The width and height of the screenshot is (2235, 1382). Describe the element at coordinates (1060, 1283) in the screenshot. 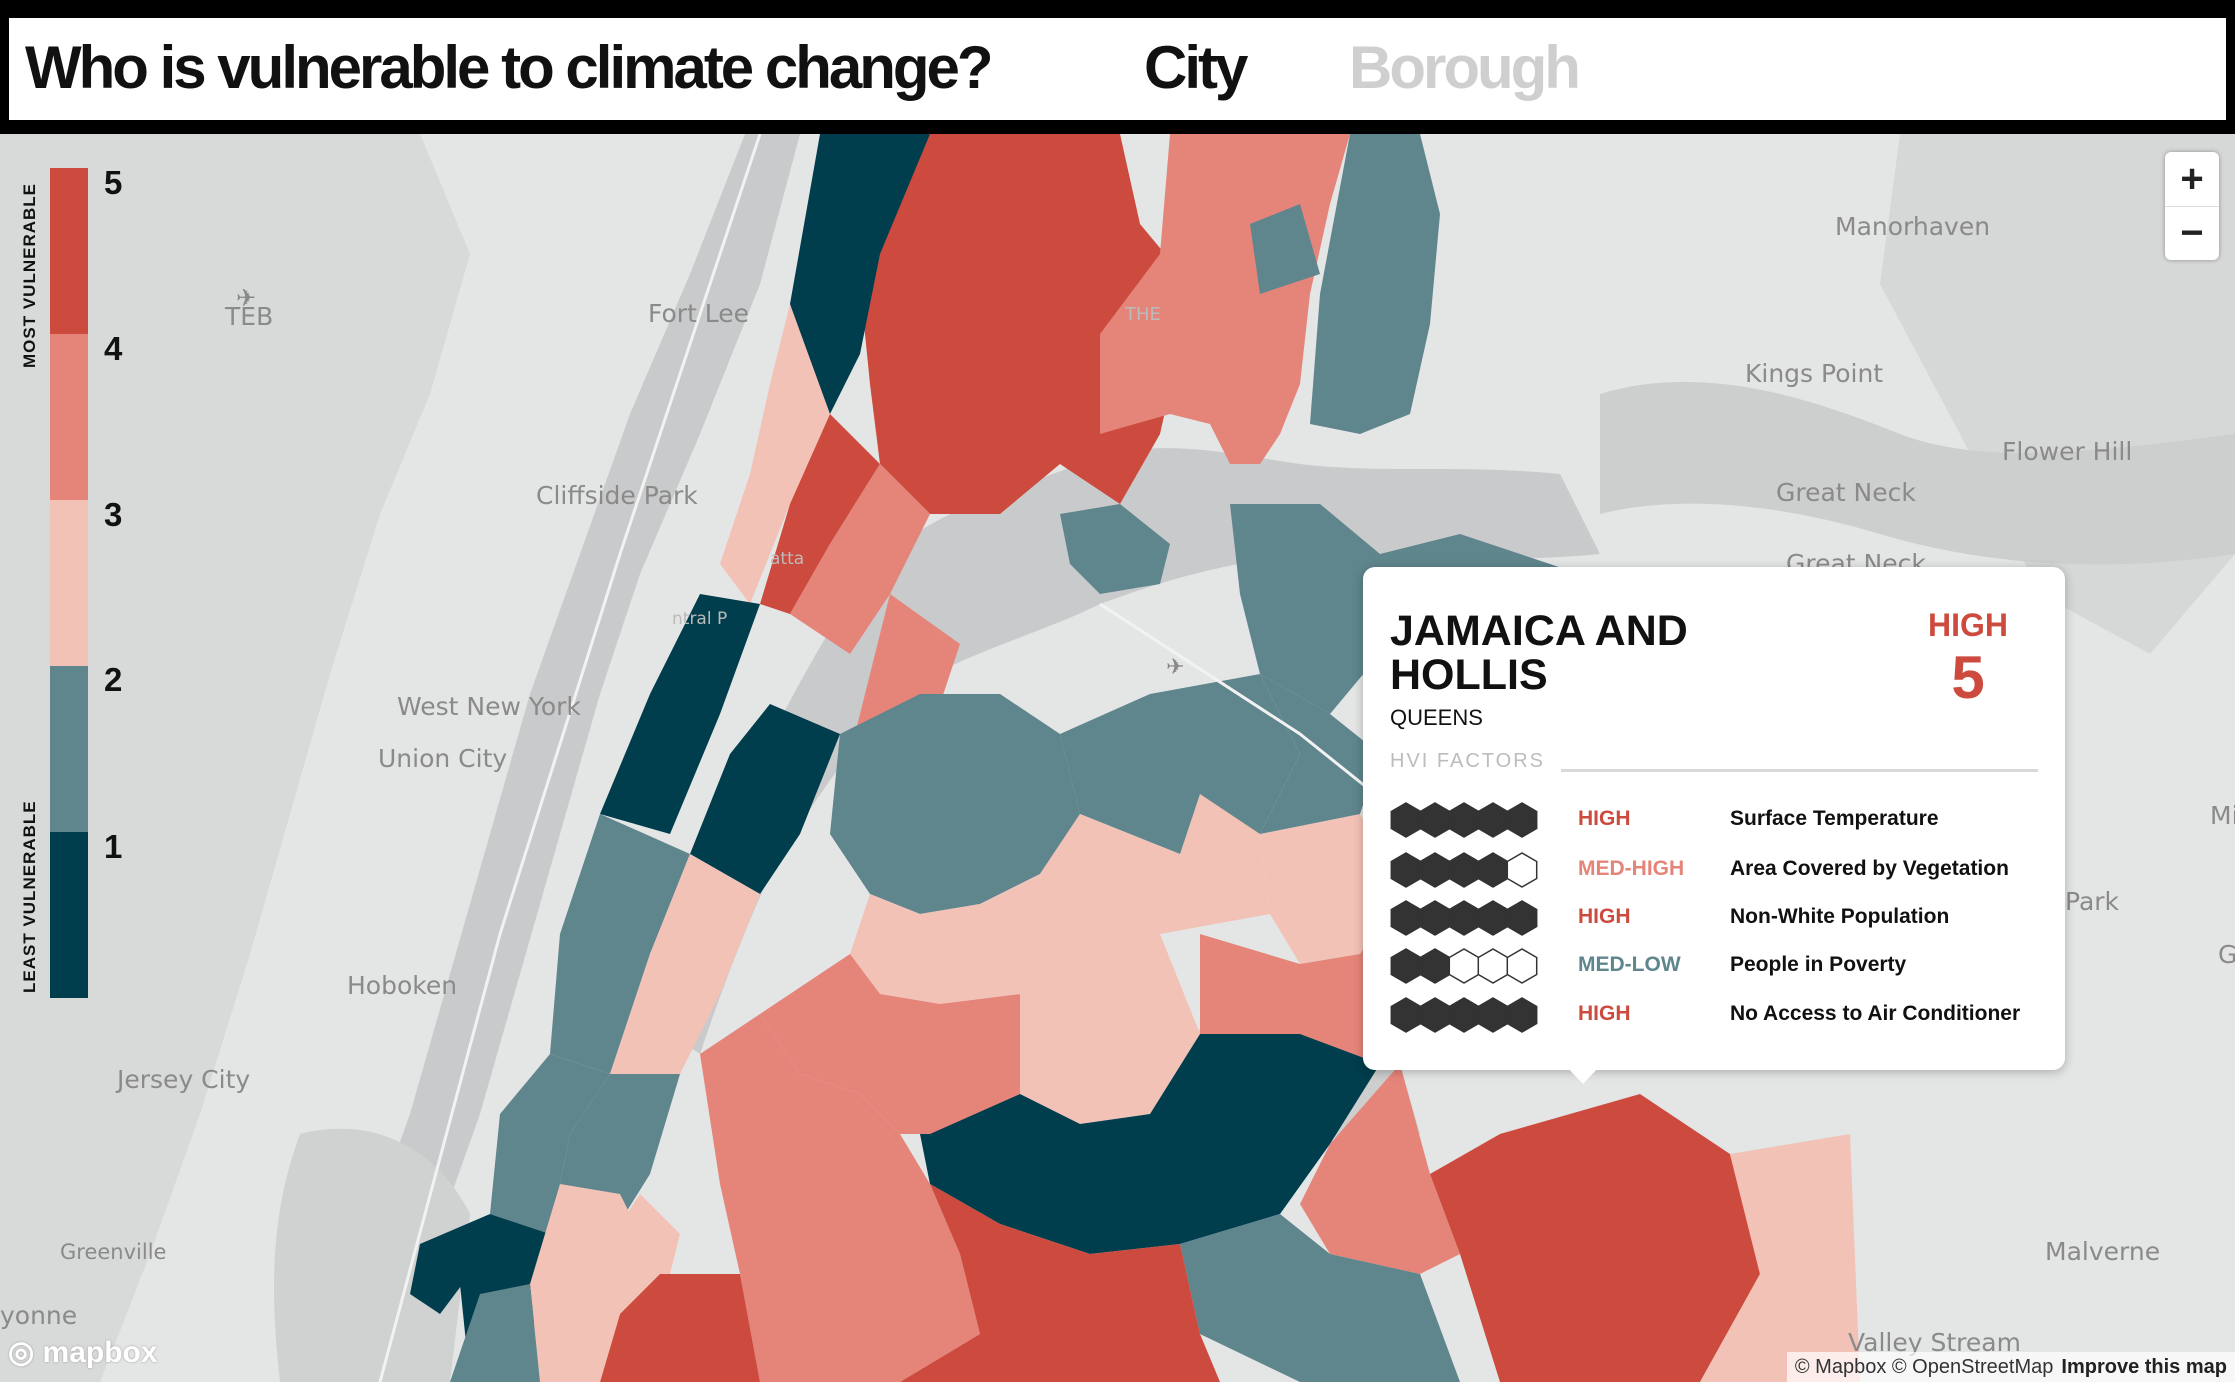

I see `neighborhood-east-new-york` at that location.